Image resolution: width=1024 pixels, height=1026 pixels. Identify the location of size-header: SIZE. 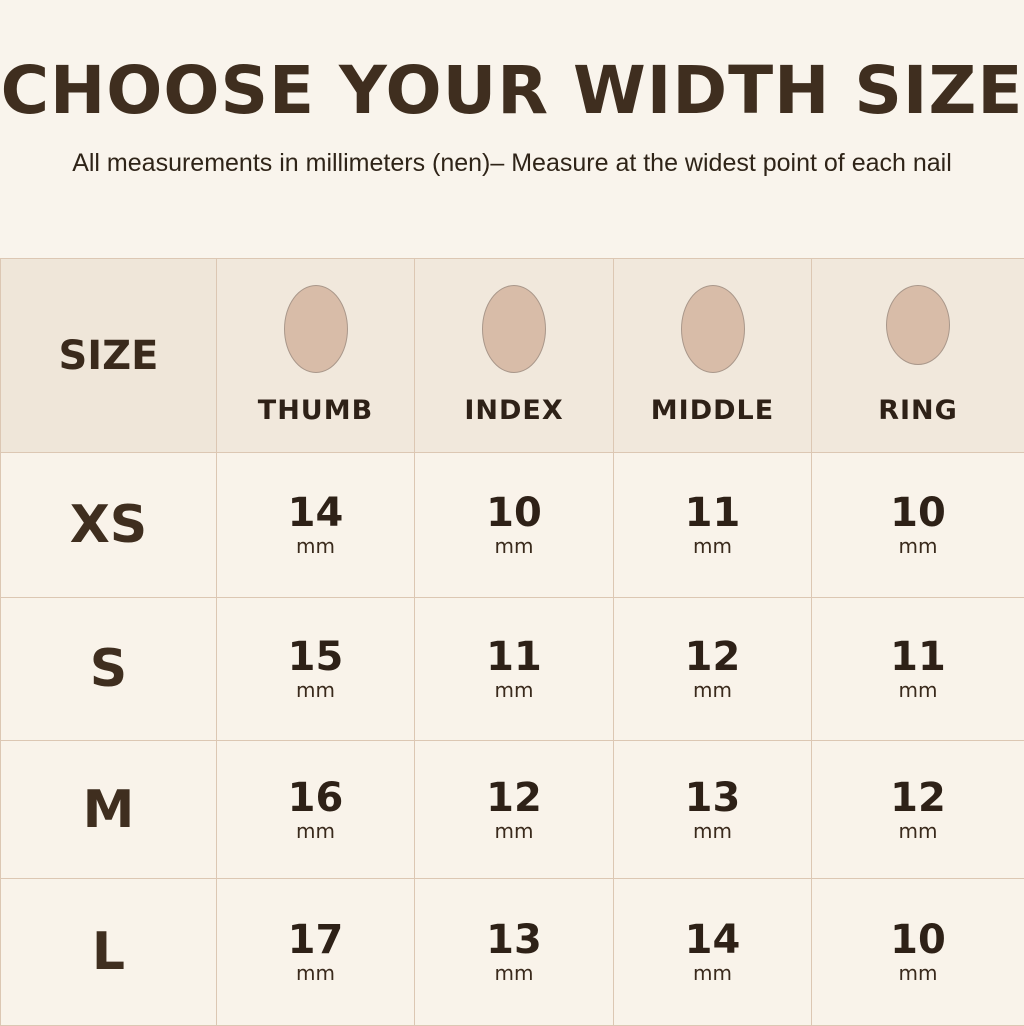
(108, 356).